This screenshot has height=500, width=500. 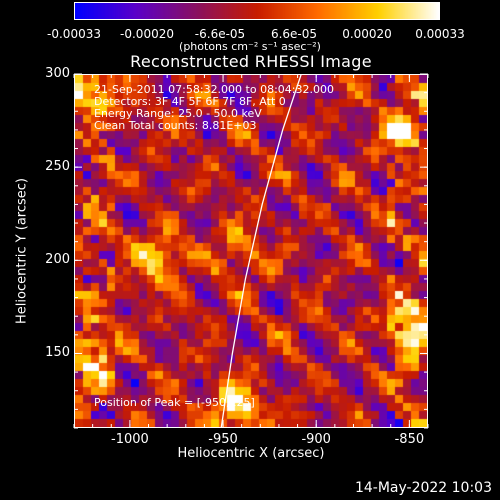 What do you see at coordinates (294, 34) in the screenshot?
I see `colorbar-tick-label: 6.6e-05` at bounding box center [294, 34].